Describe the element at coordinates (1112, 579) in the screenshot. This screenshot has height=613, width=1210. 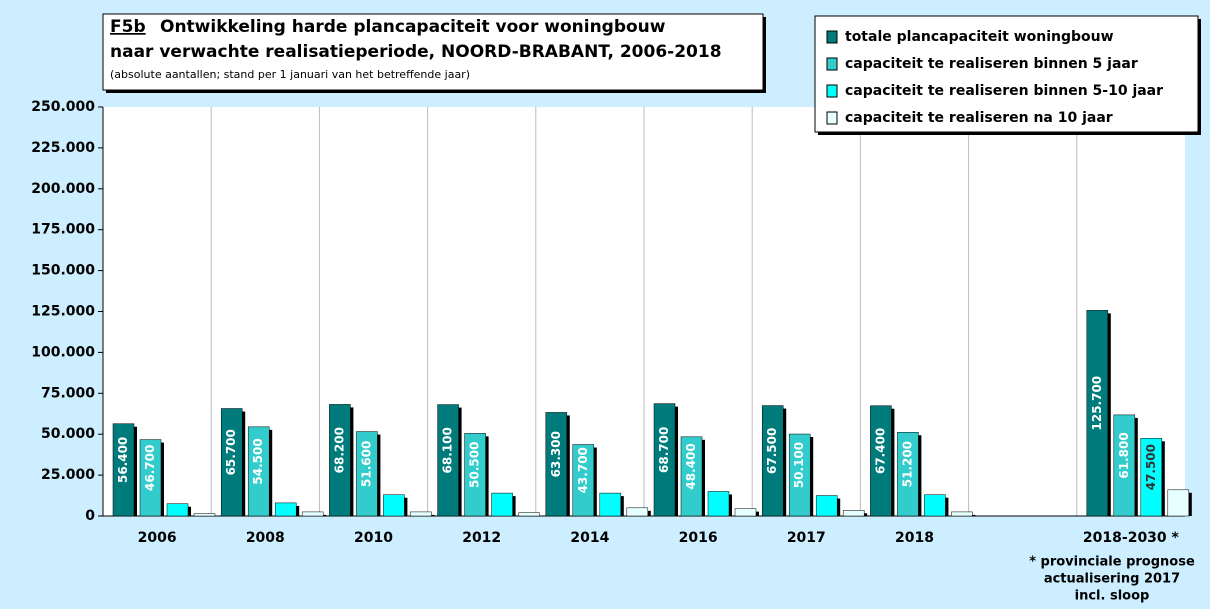
I see `footnote: actualisering 2017` at that location.